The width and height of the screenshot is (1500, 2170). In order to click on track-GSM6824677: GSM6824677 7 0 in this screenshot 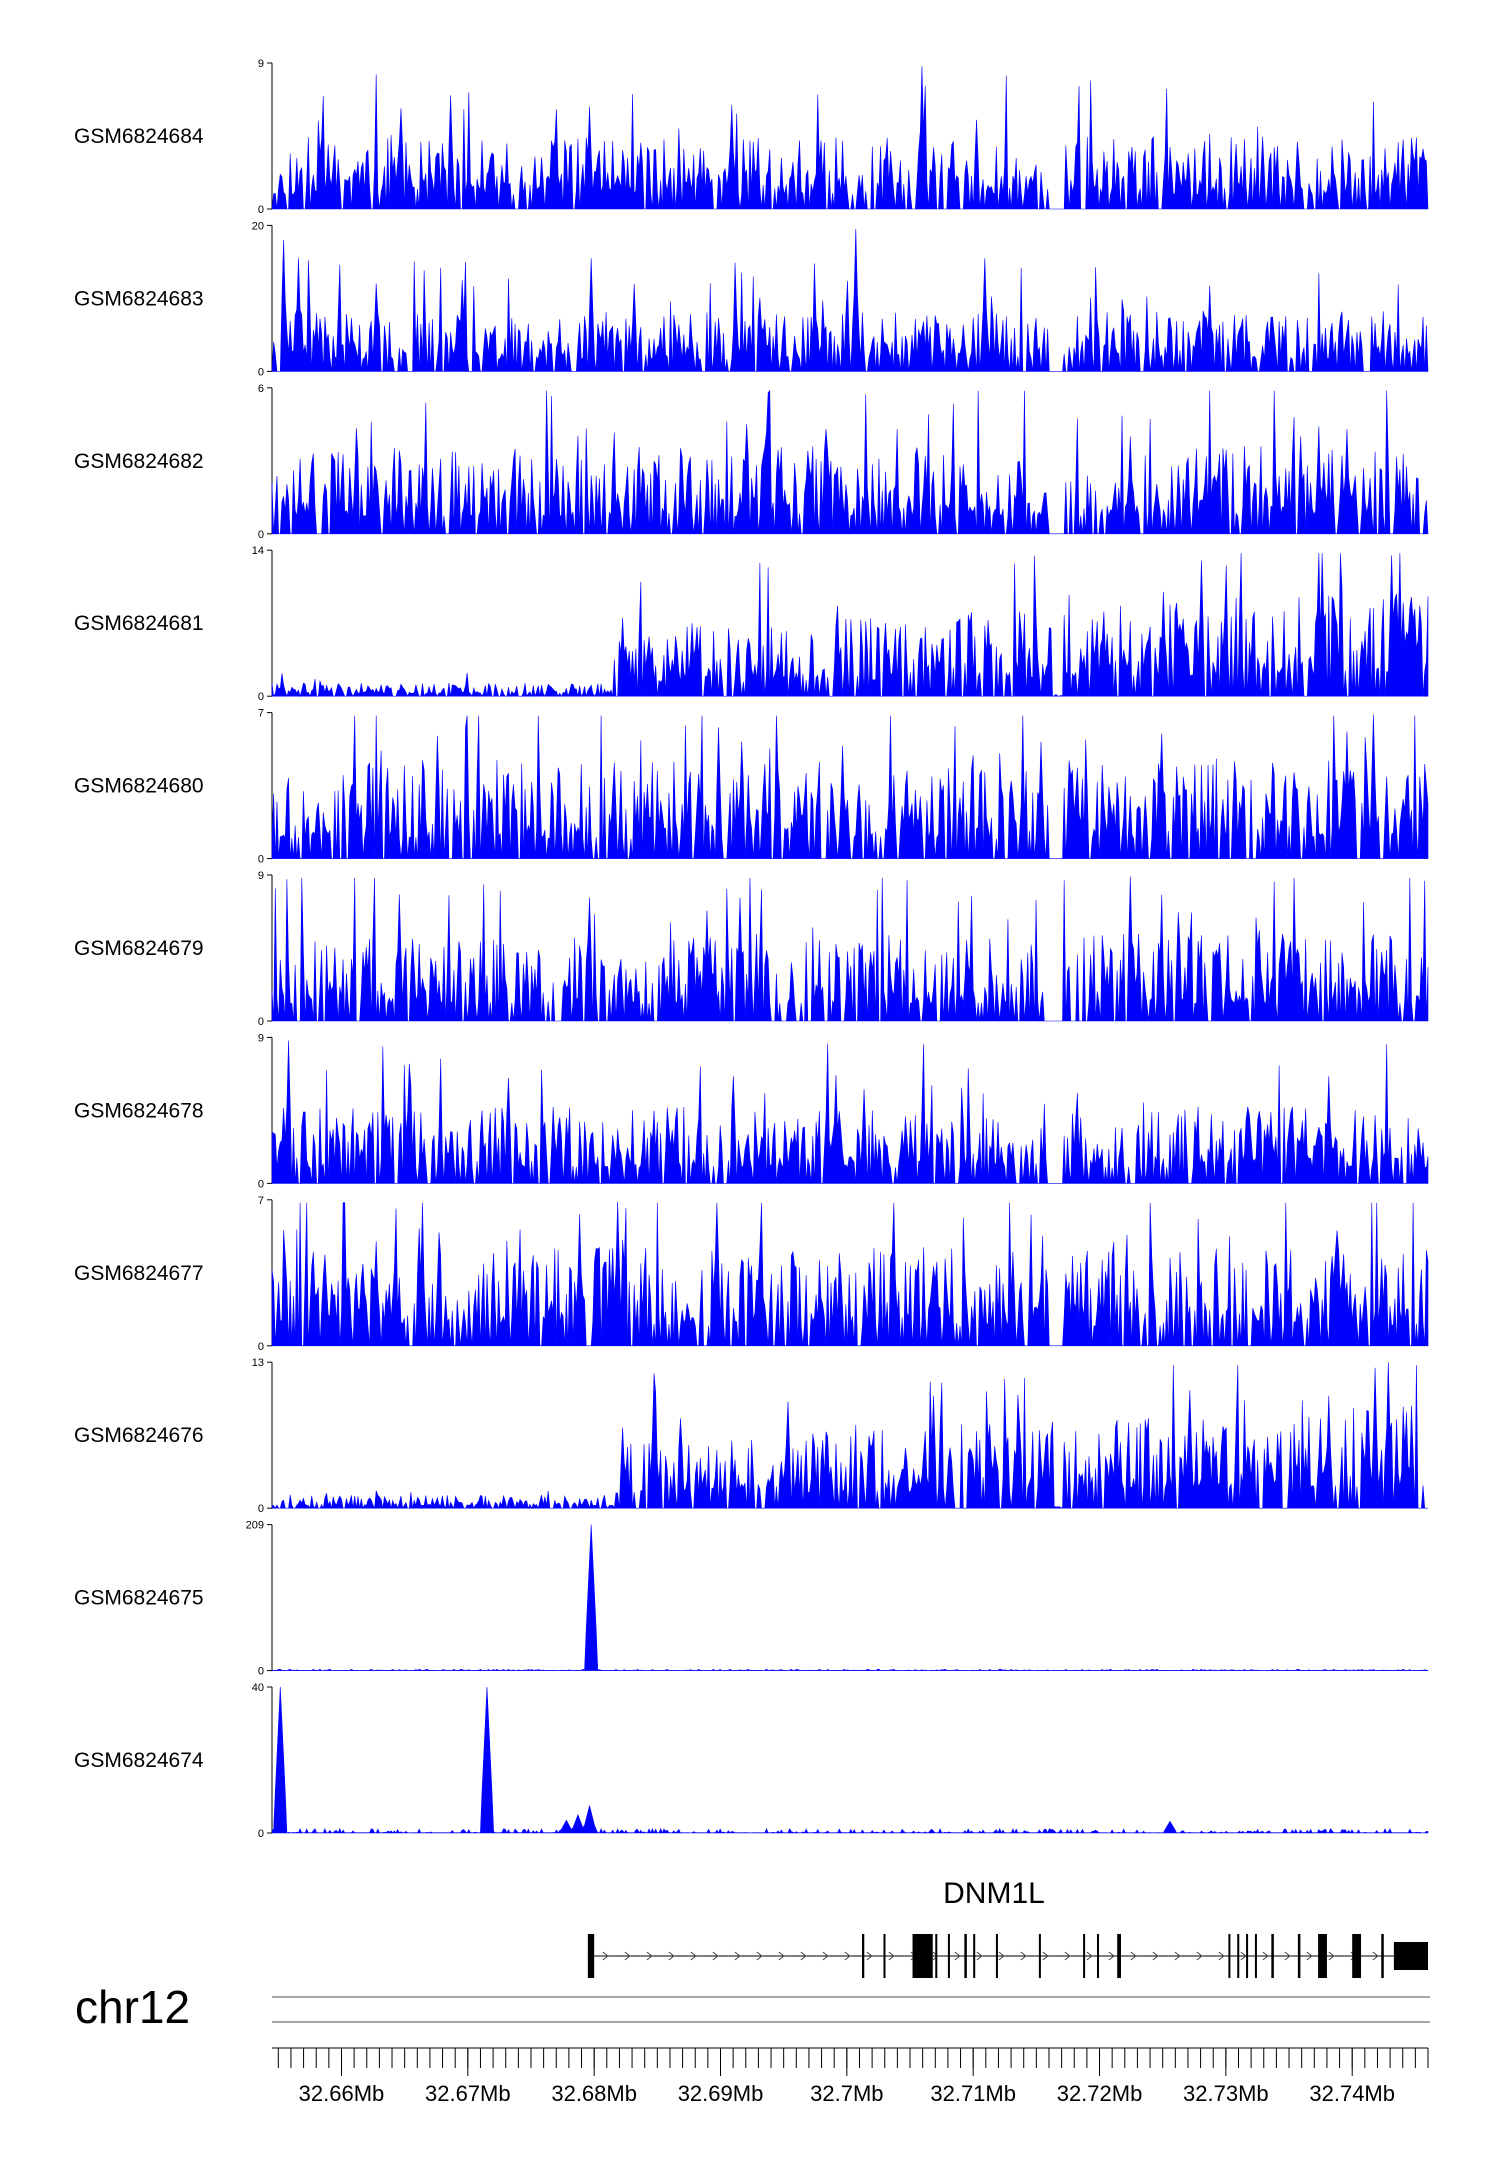, I will do `click(751, 1274)`.